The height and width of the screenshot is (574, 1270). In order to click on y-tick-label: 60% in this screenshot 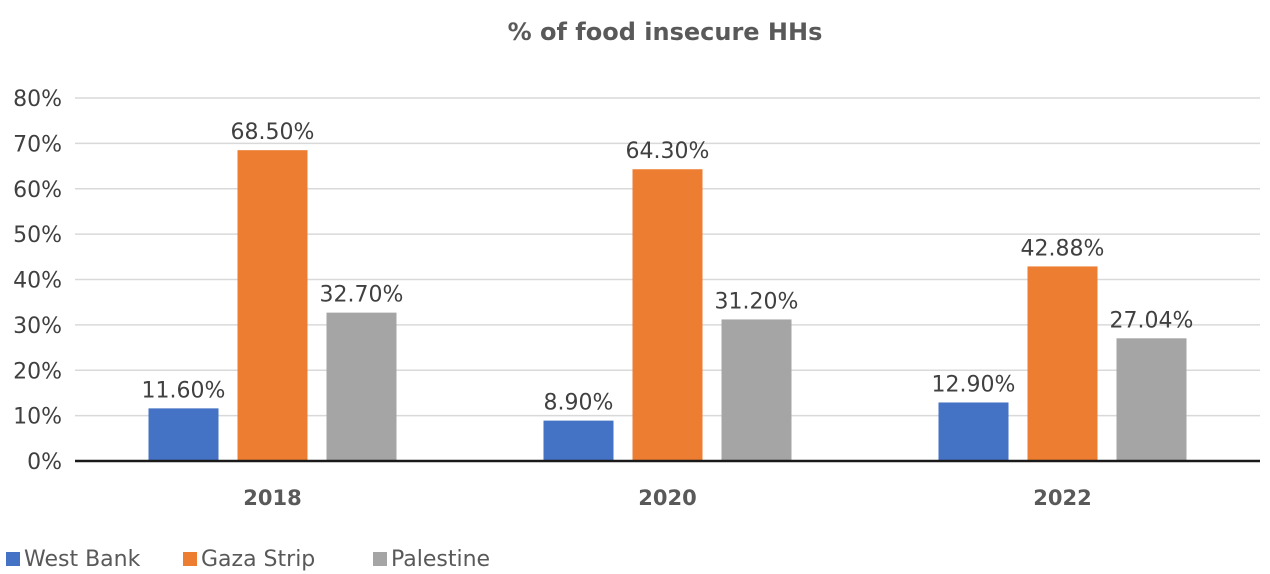, I will do `click(37, 190)`.